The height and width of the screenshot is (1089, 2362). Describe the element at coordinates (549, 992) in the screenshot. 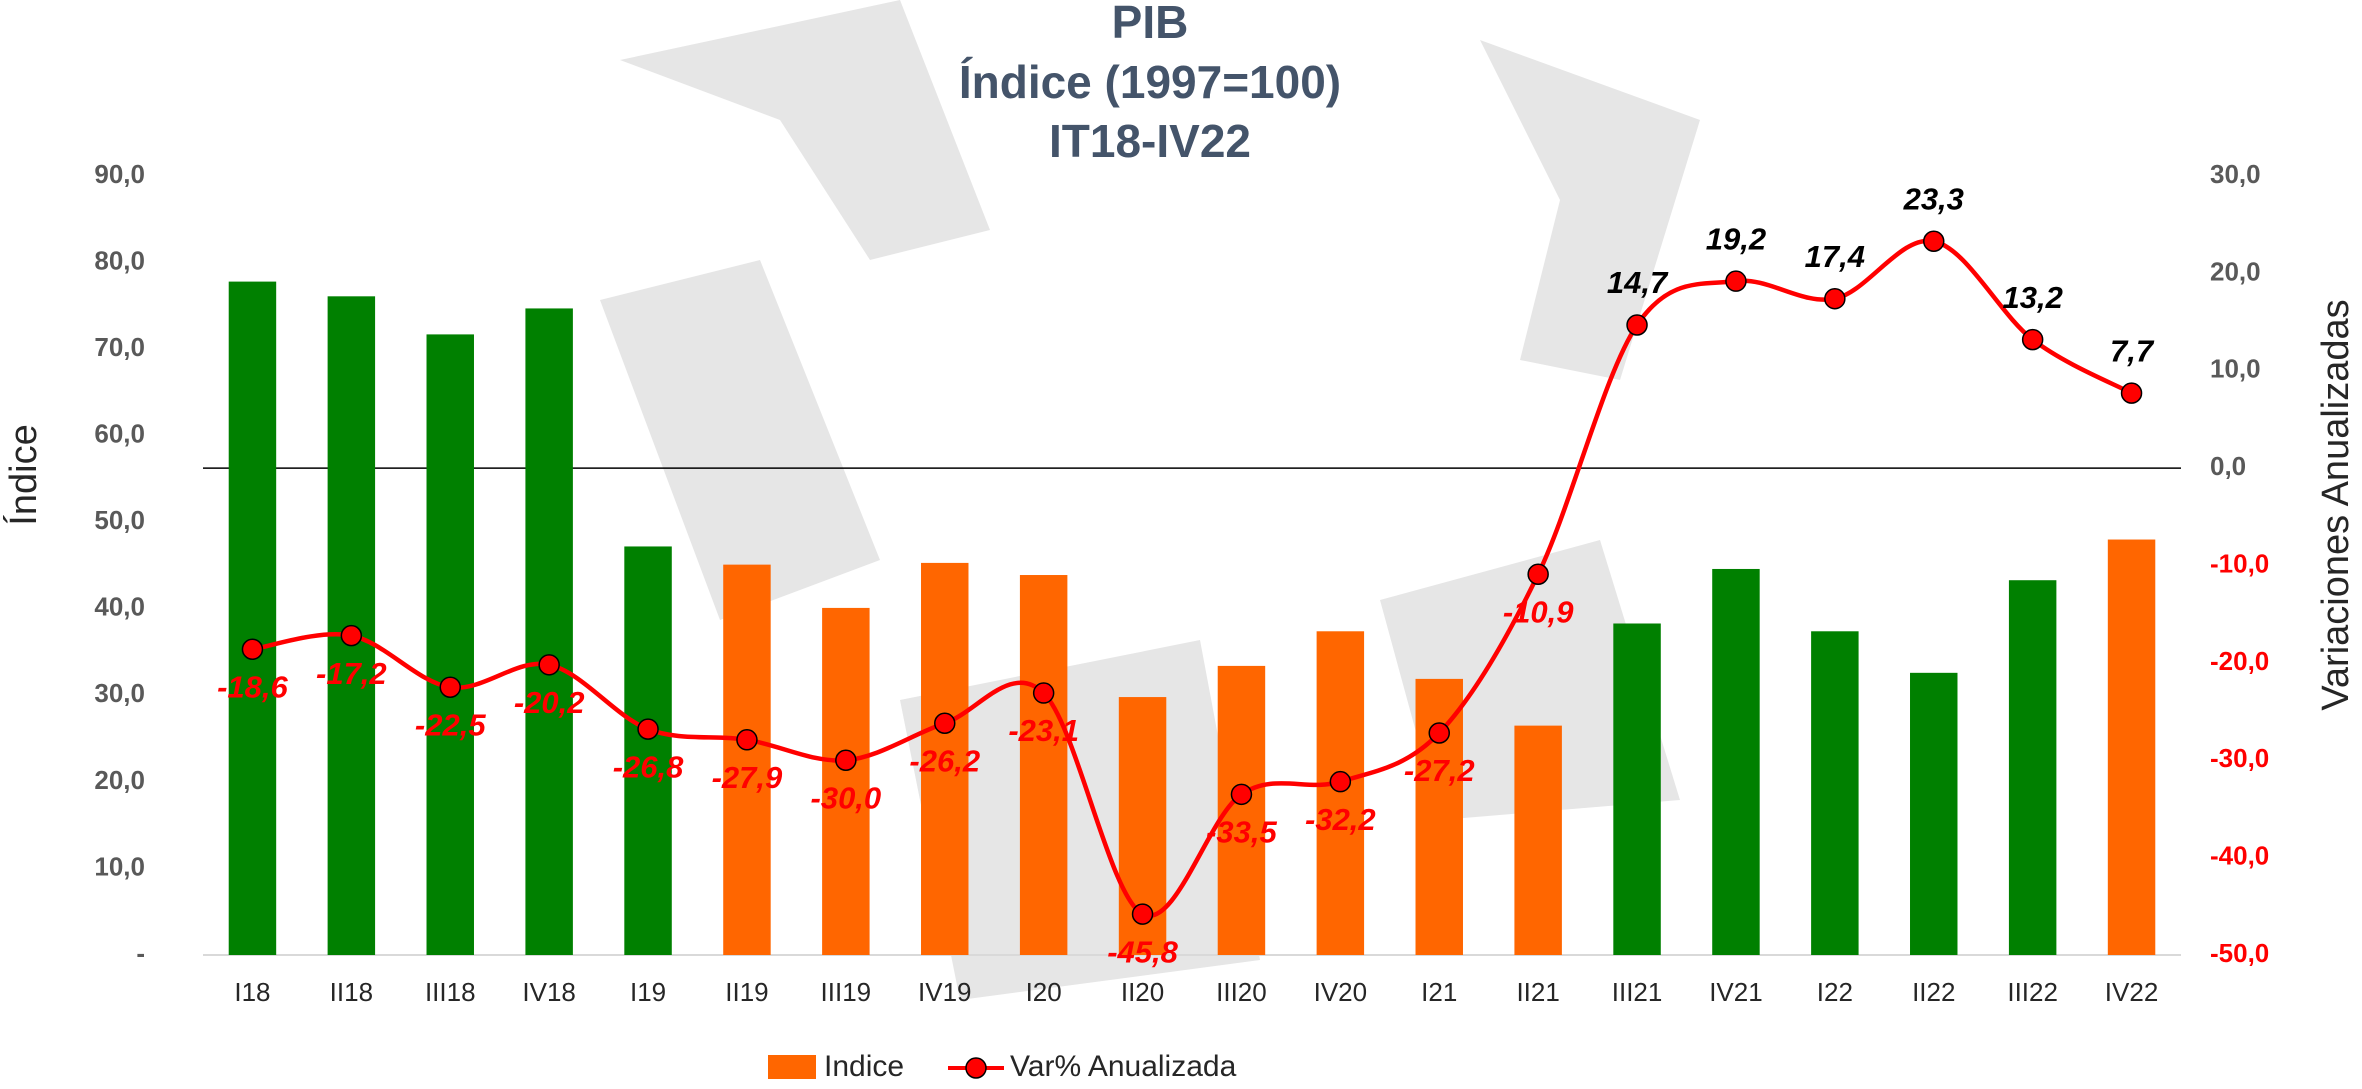

I see `x-tick-label: IV18` at that location.